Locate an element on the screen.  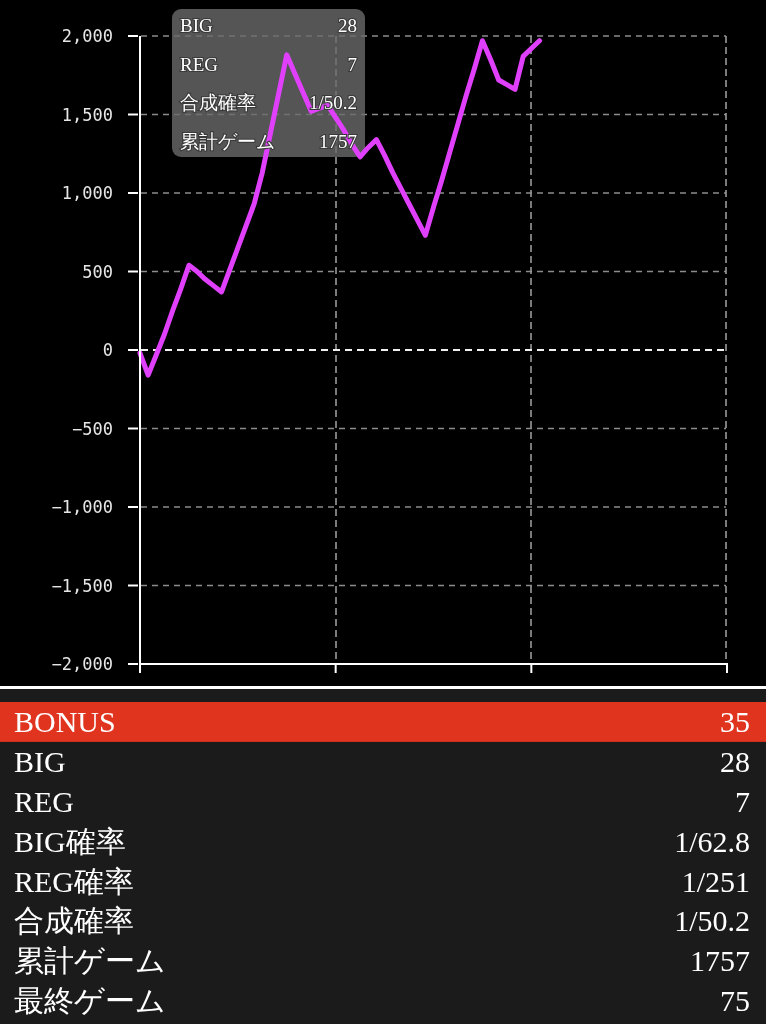
y-tick-label: −500 is located at coordinates (92, 428).